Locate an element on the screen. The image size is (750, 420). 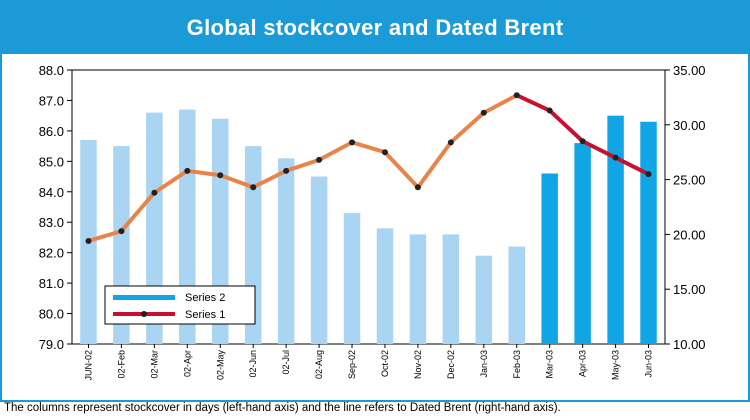
y-left-tick-label: 87.0 is located at coordinates (51, 100).